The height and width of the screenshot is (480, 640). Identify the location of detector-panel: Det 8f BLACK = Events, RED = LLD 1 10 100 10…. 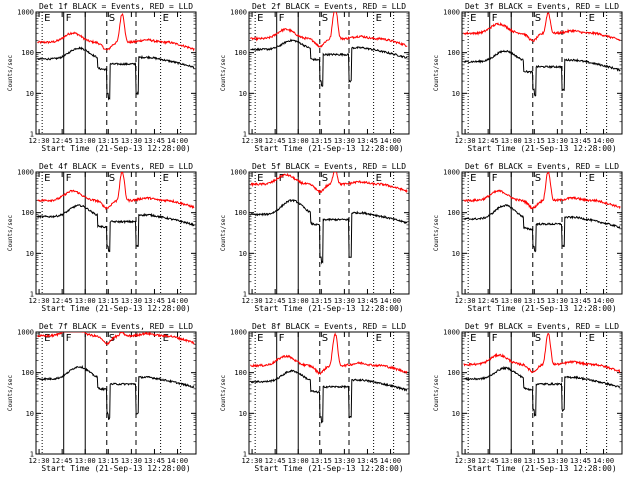
(315, 397).